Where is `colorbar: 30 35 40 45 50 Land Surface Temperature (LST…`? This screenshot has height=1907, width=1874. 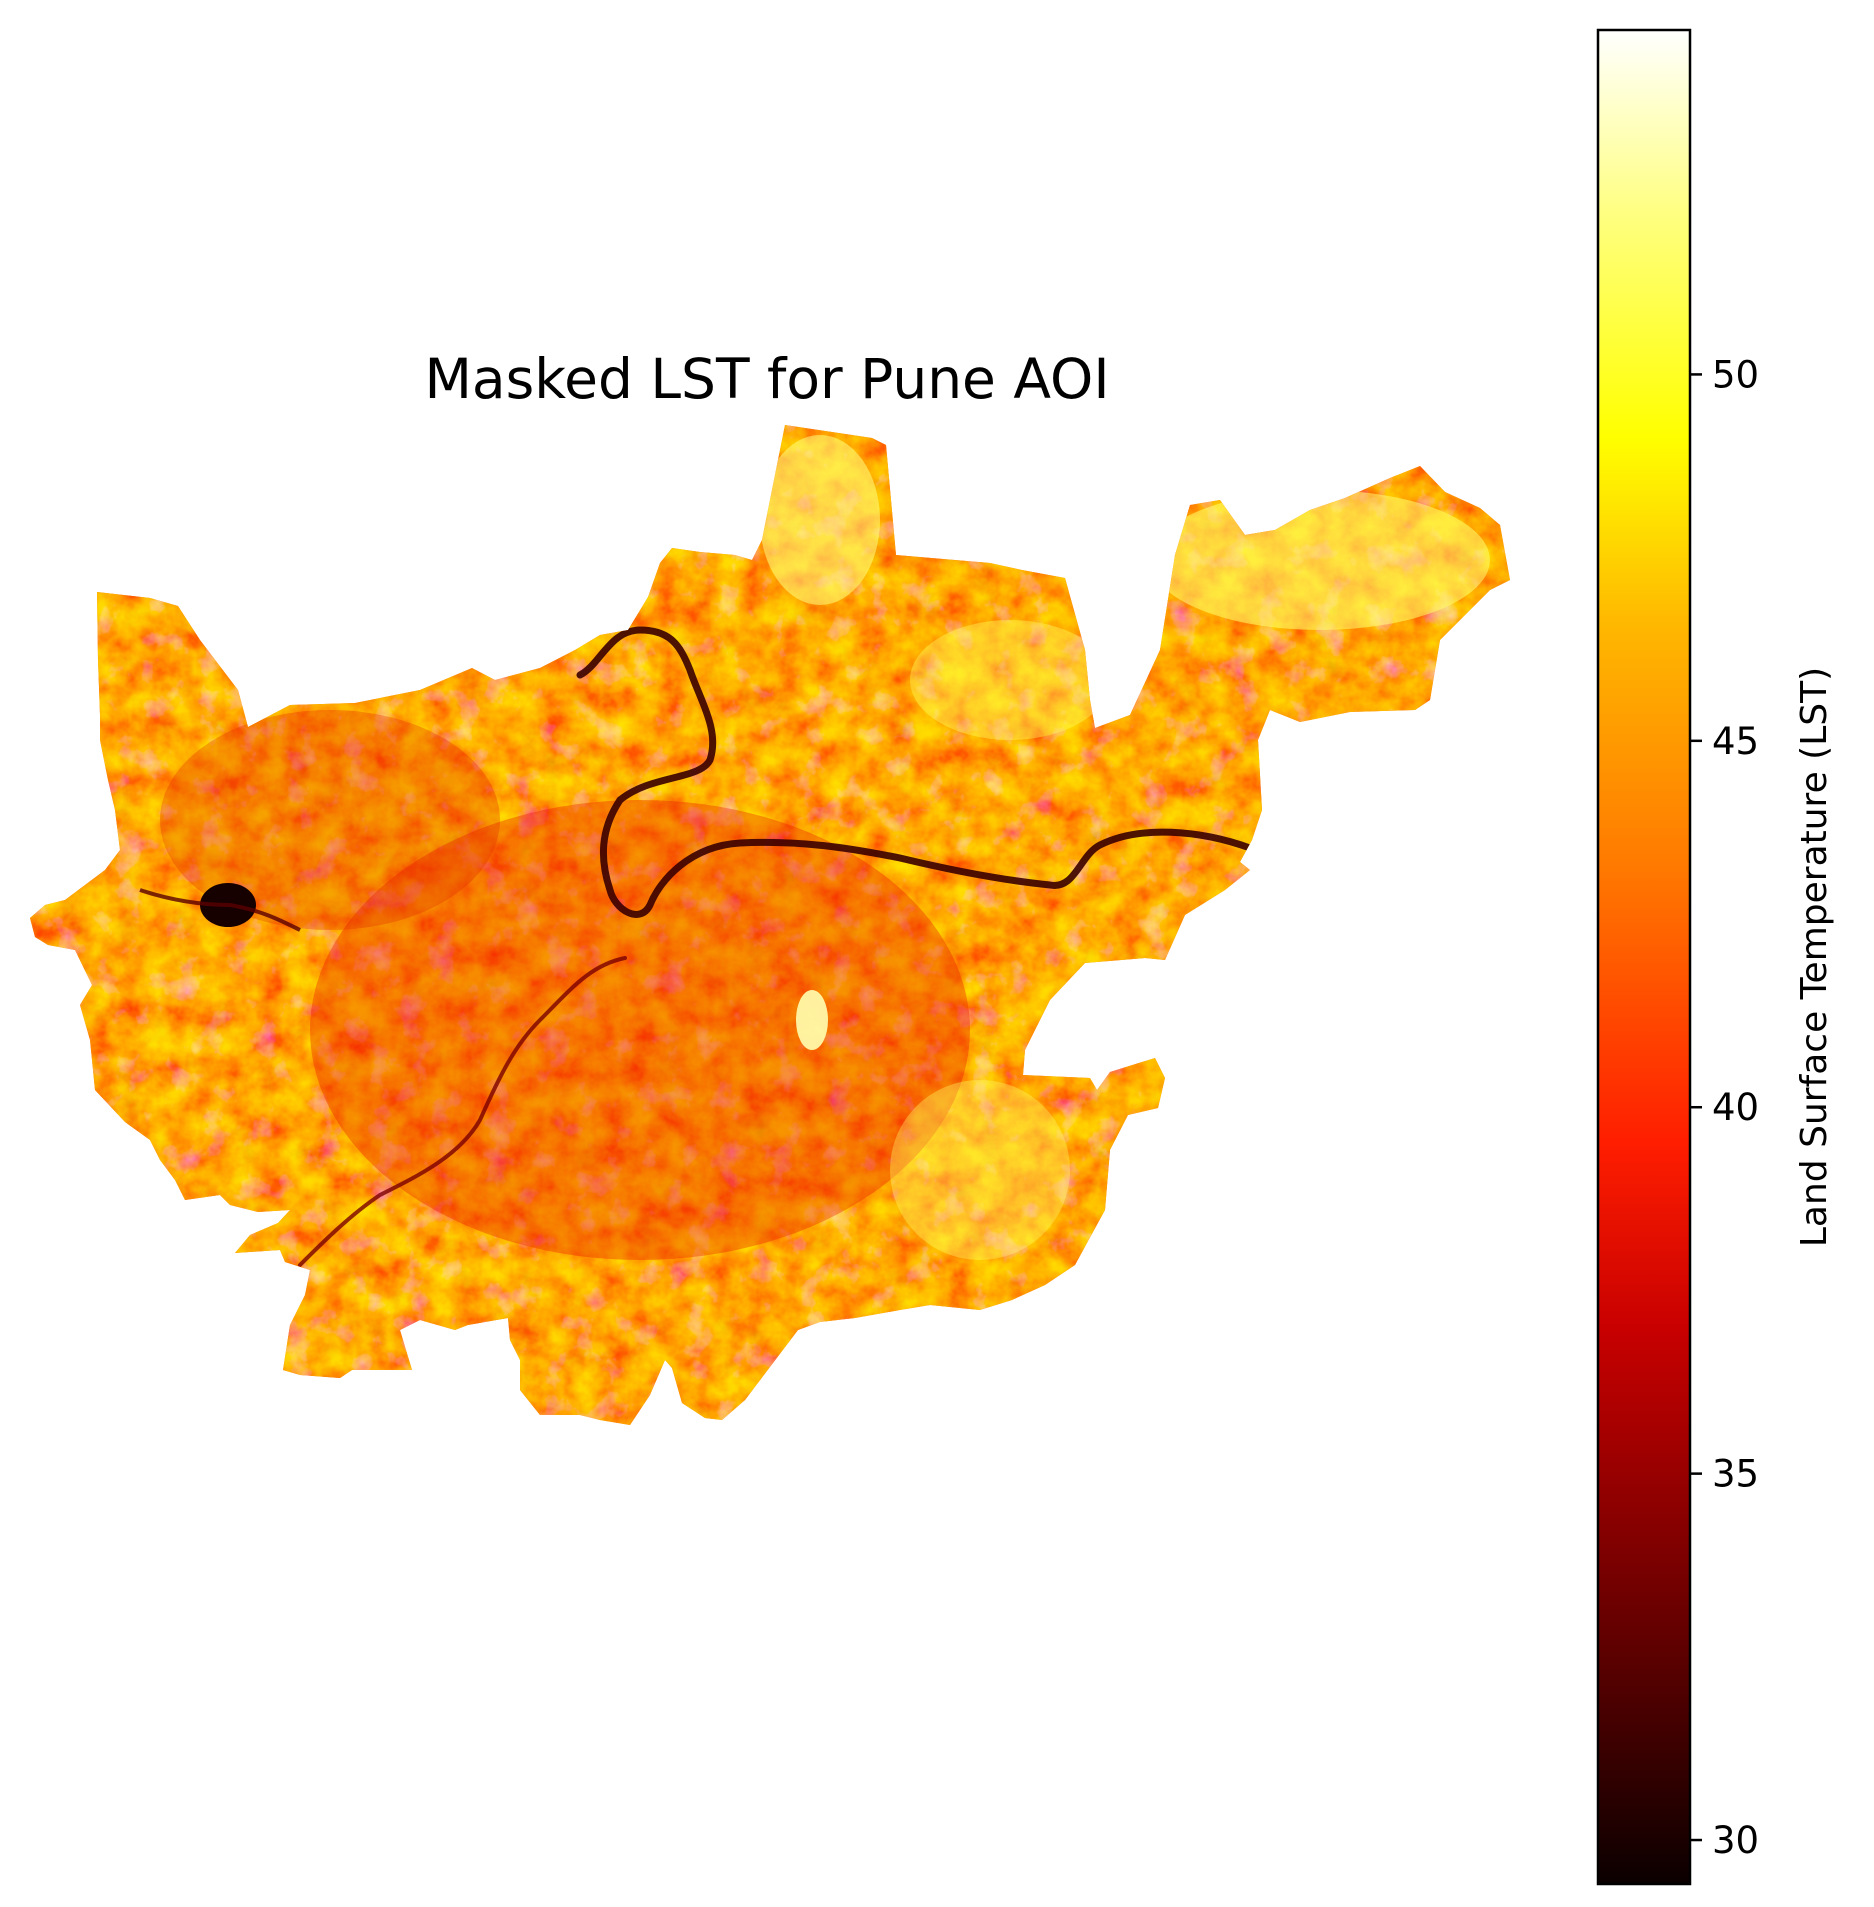
colorbar: 30 35 40 45 50 Land Surface Temperature (LST… is located at coordinates (1715, 957).